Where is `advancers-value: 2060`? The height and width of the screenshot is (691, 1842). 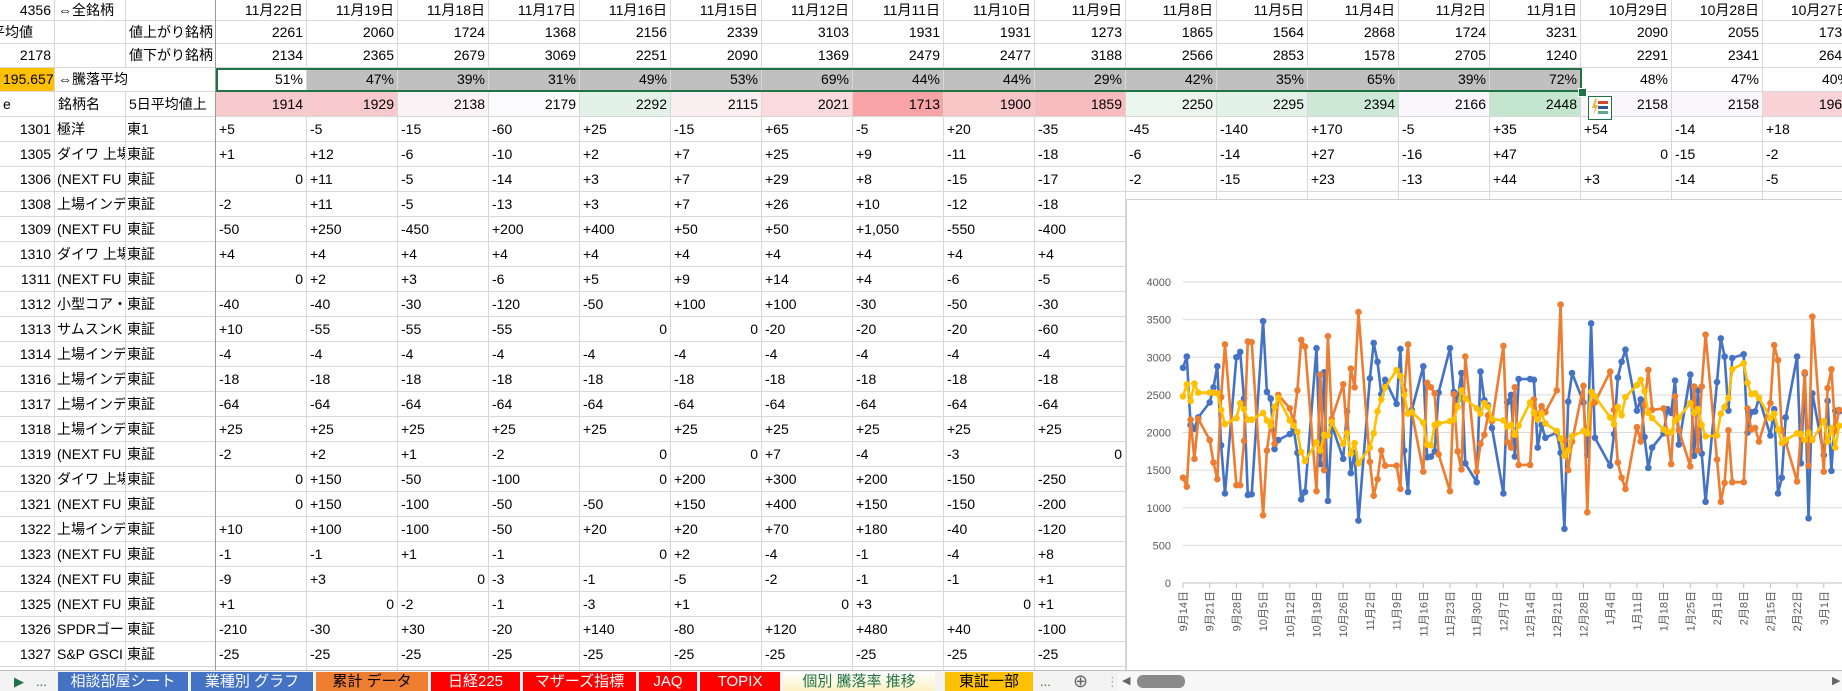 advancers-value: 2060 is located at coordinates (352, 32).